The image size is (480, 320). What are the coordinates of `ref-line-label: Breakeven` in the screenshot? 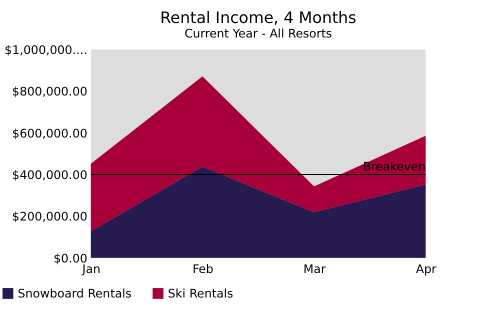 It's located at (394, 167).